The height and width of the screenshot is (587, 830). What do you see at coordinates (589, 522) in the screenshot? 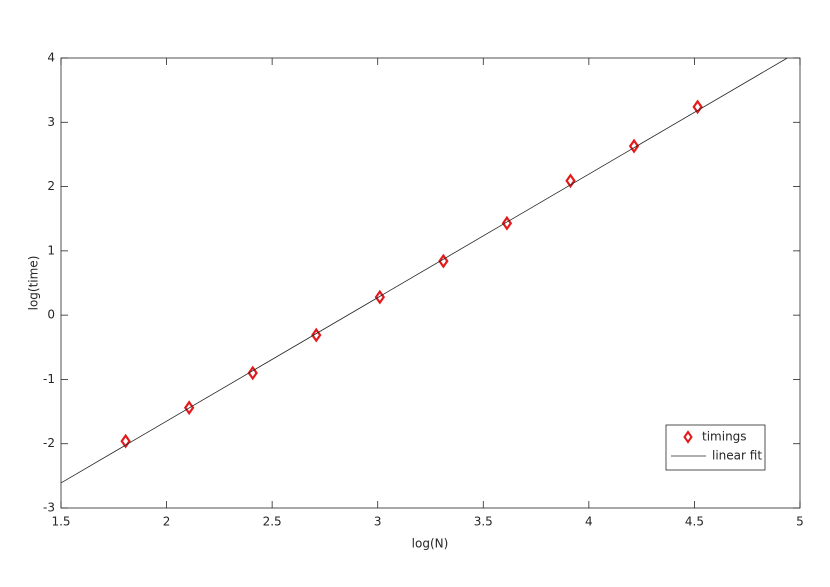
I see `x-tick-label: 4` at bounding box center [589, 522].